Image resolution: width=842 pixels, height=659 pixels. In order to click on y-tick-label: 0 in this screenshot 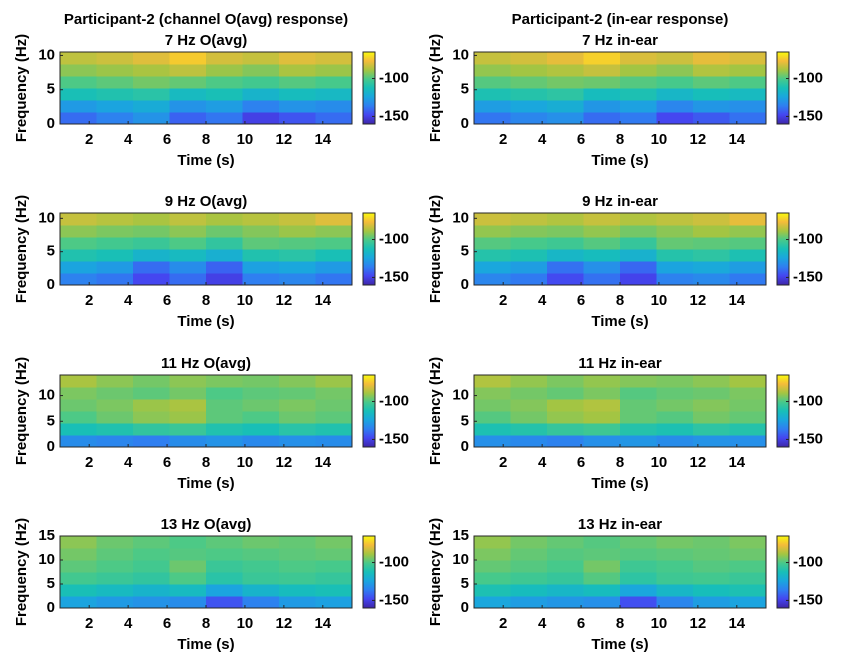, I will do `click(465, 446)`.